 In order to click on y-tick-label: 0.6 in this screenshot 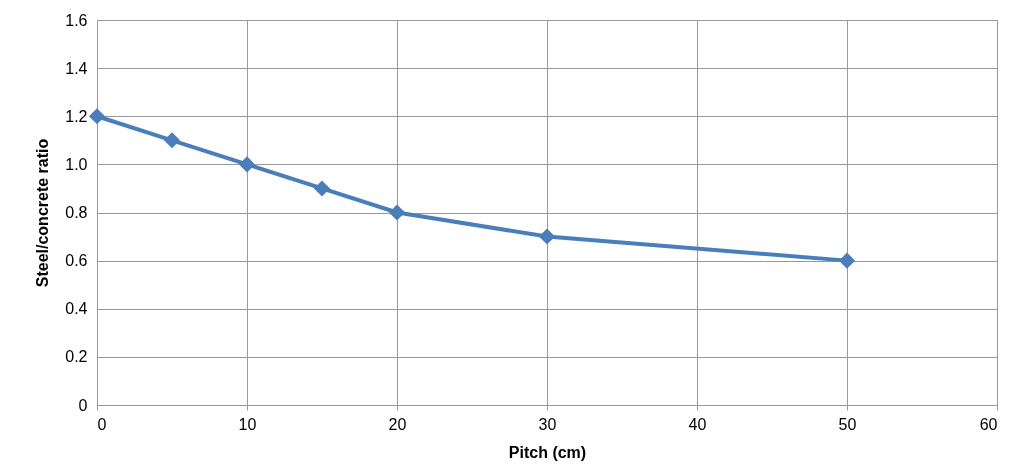, I will do `click(76, 261)`.